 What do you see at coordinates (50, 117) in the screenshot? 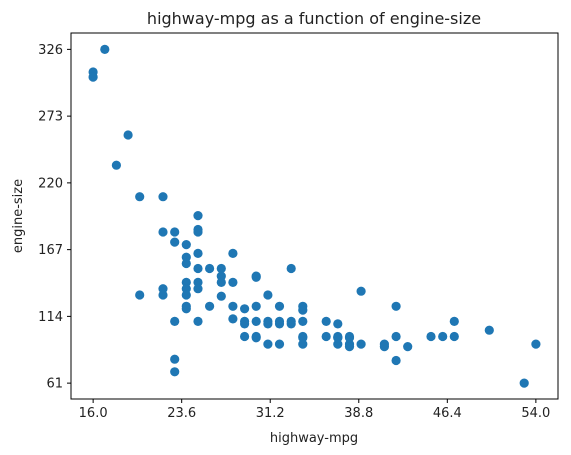
I see `y-tick-label: 273` at bounding box center [50, 117].